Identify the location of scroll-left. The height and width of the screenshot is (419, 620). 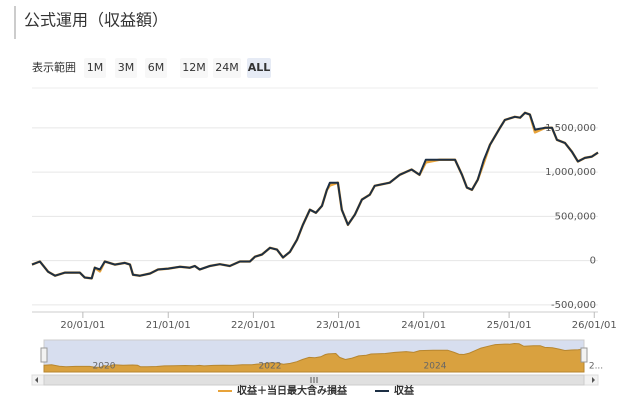
(36, 380).